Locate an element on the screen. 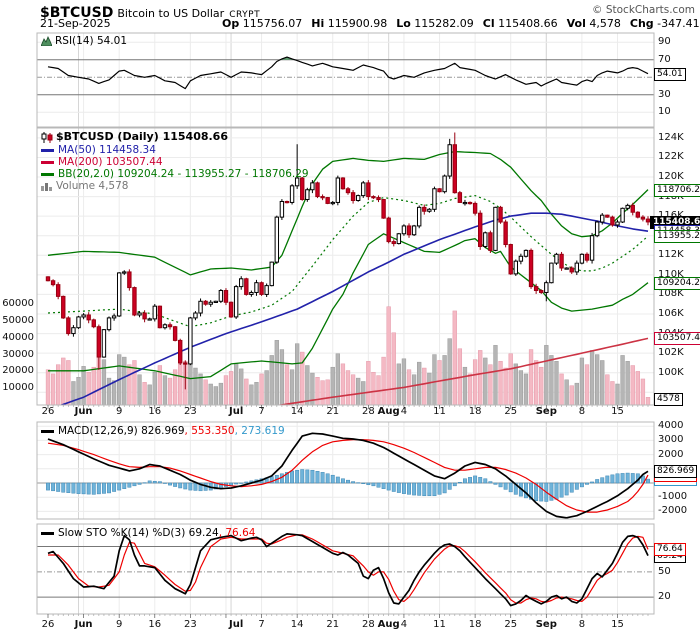  price-axis-label: 116K is located at coordinates (671, 215).